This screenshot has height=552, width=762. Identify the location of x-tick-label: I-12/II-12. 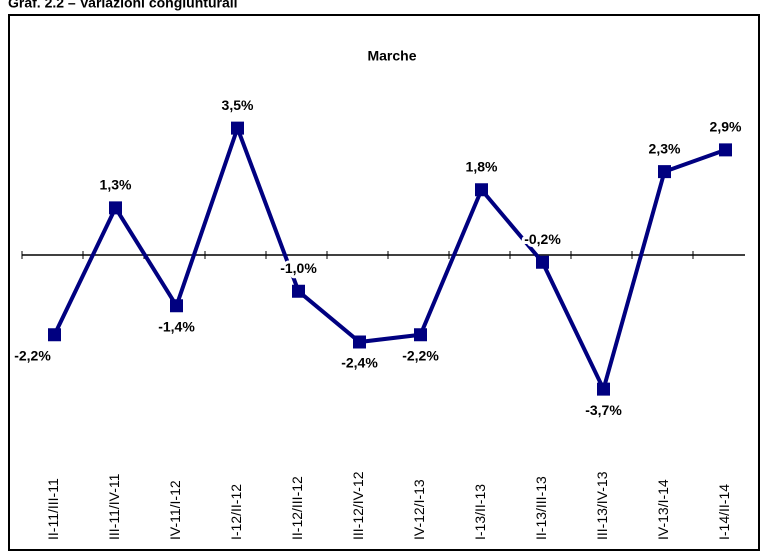
(236, 512).